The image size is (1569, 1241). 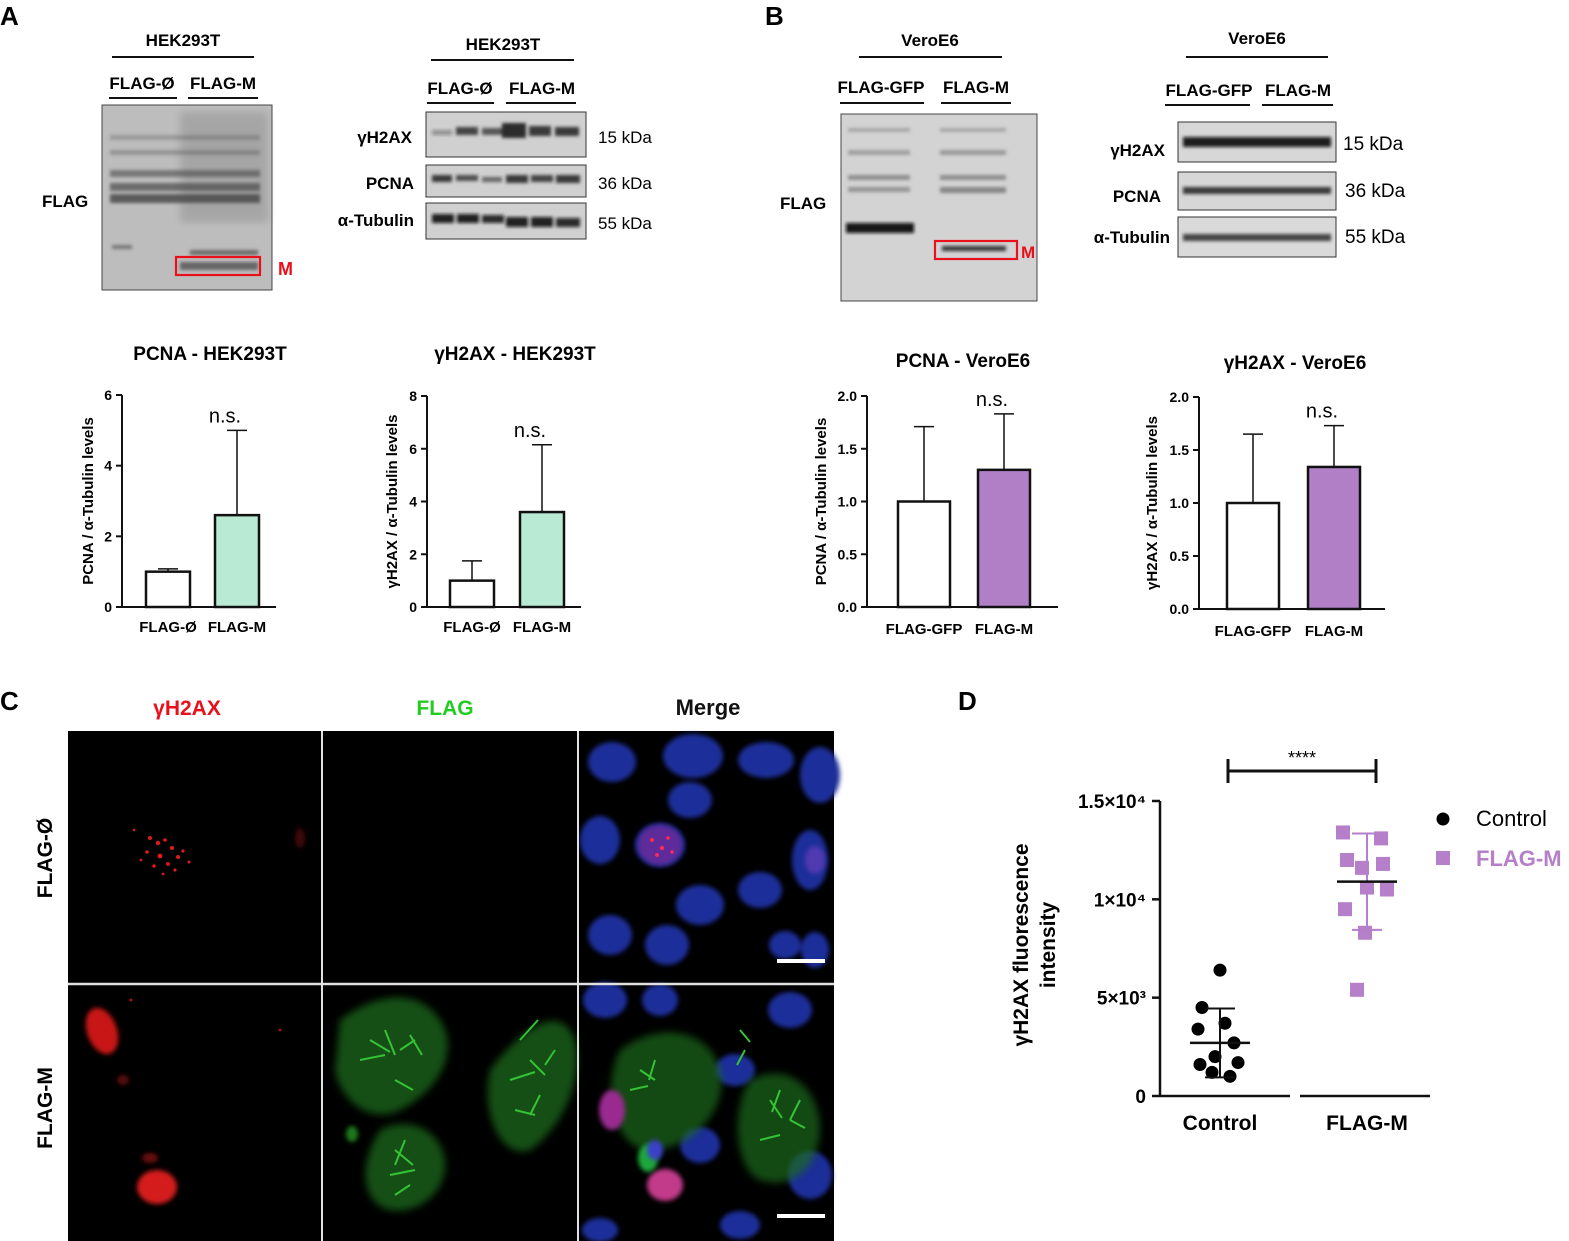 I want to click on y-tick-label: 2.0, so click(x=1180, y=397).